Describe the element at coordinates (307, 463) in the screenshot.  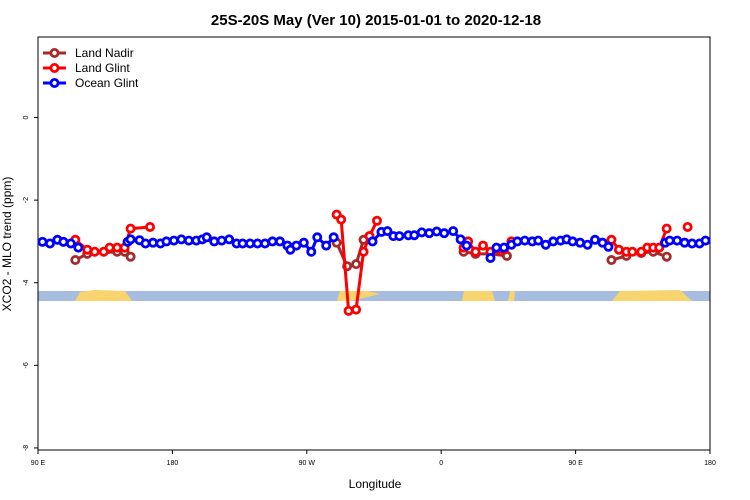
I see `x-tick-label: 90 W` at that location.